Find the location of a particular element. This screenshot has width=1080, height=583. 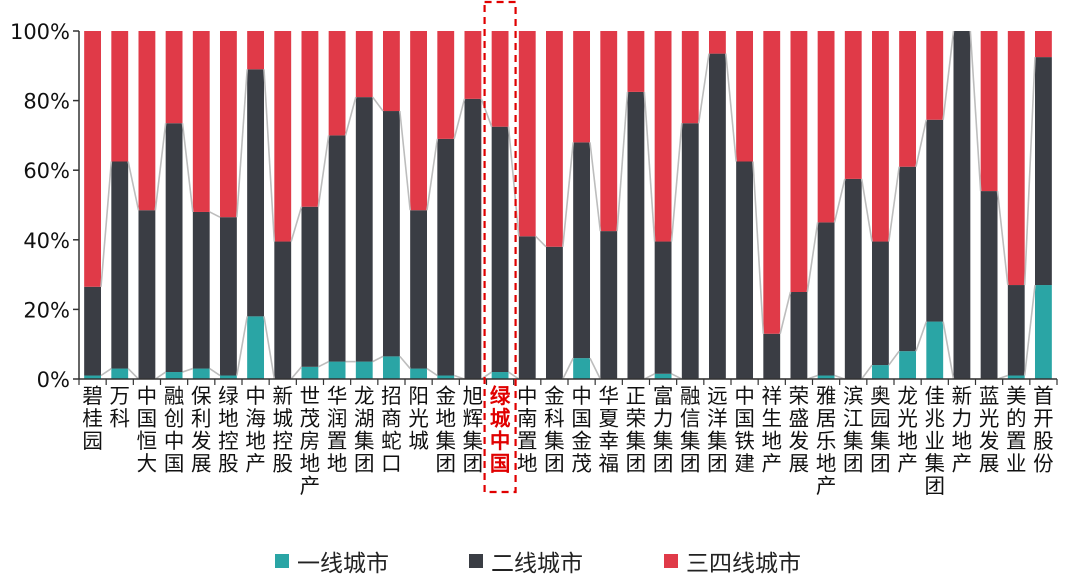

y-tick-label: 0% is located at coordinates (53, 380).